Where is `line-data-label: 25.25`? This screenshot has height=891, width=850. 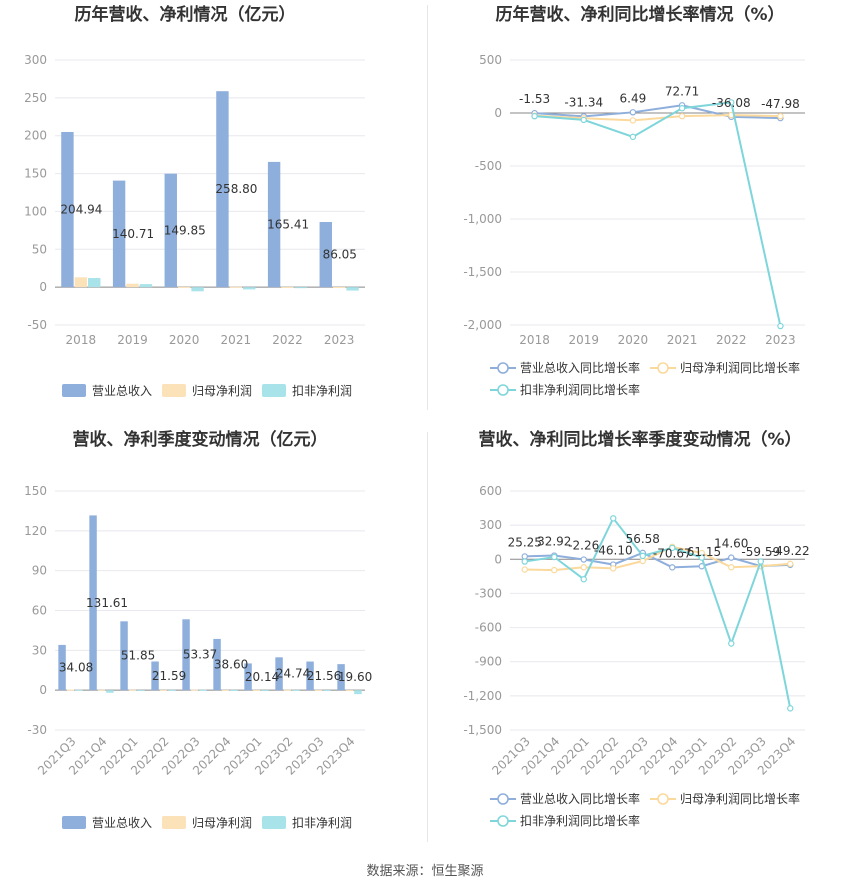 line-data-label: 25.25 is located at coordinates (525, 542).